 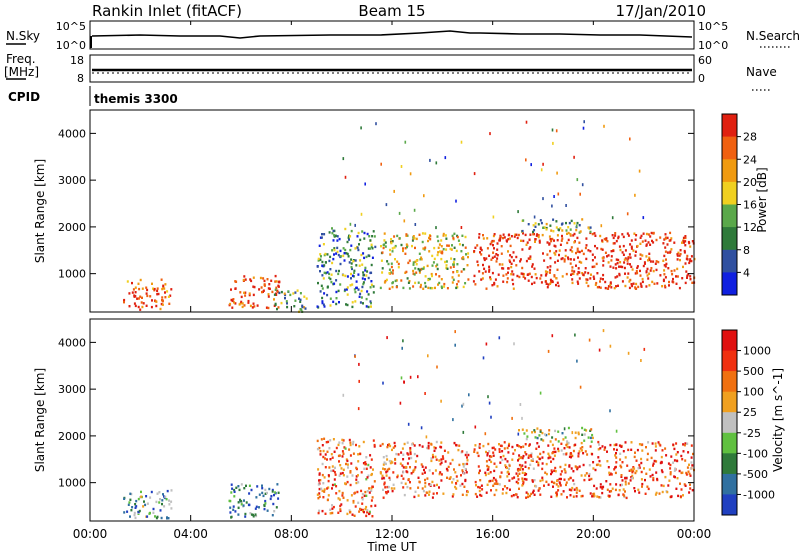 I want to click on colorbar-tick-label: 16, so click(x=750, y=205).